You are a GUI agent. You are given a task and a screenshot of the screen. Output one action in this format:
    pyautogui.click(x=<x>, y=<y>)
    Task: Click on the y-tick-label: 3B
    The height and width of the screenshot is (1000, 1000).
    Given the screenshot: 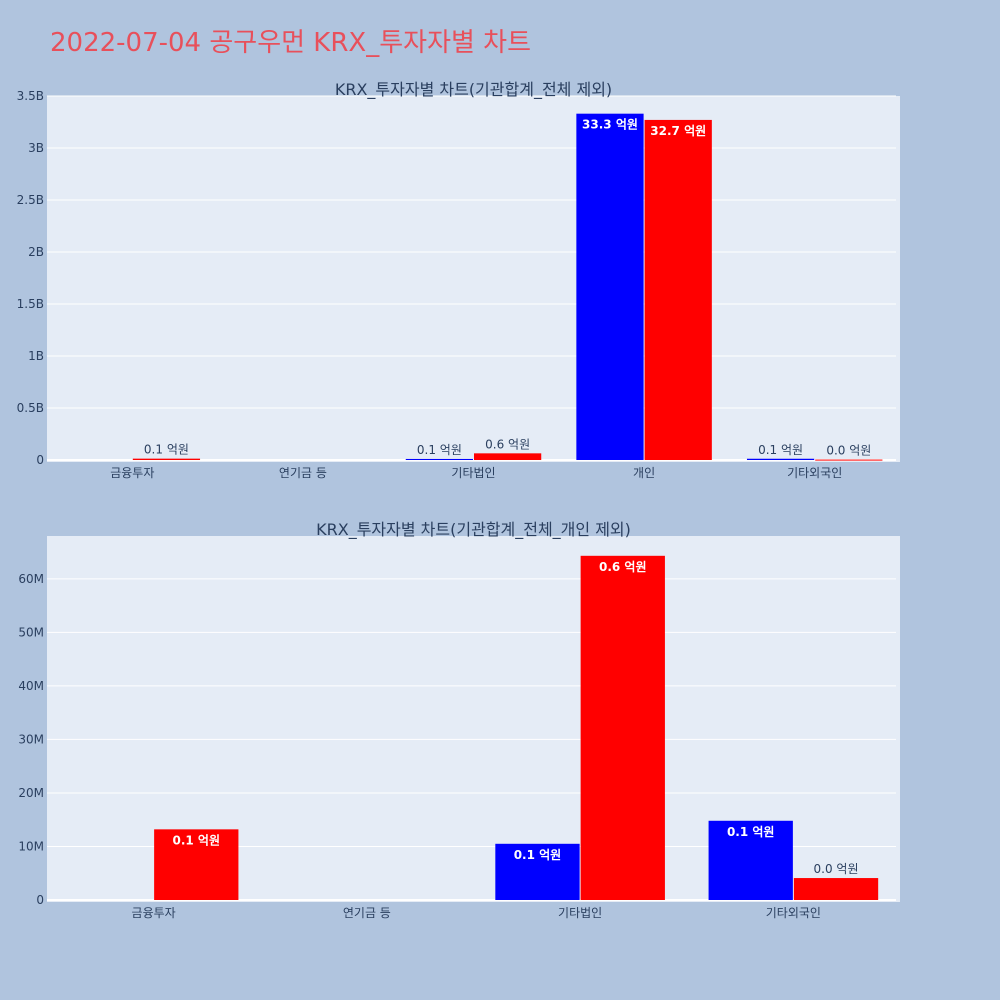 What is the action you would take?
    pyautogui.click(x=36, y=148)
    